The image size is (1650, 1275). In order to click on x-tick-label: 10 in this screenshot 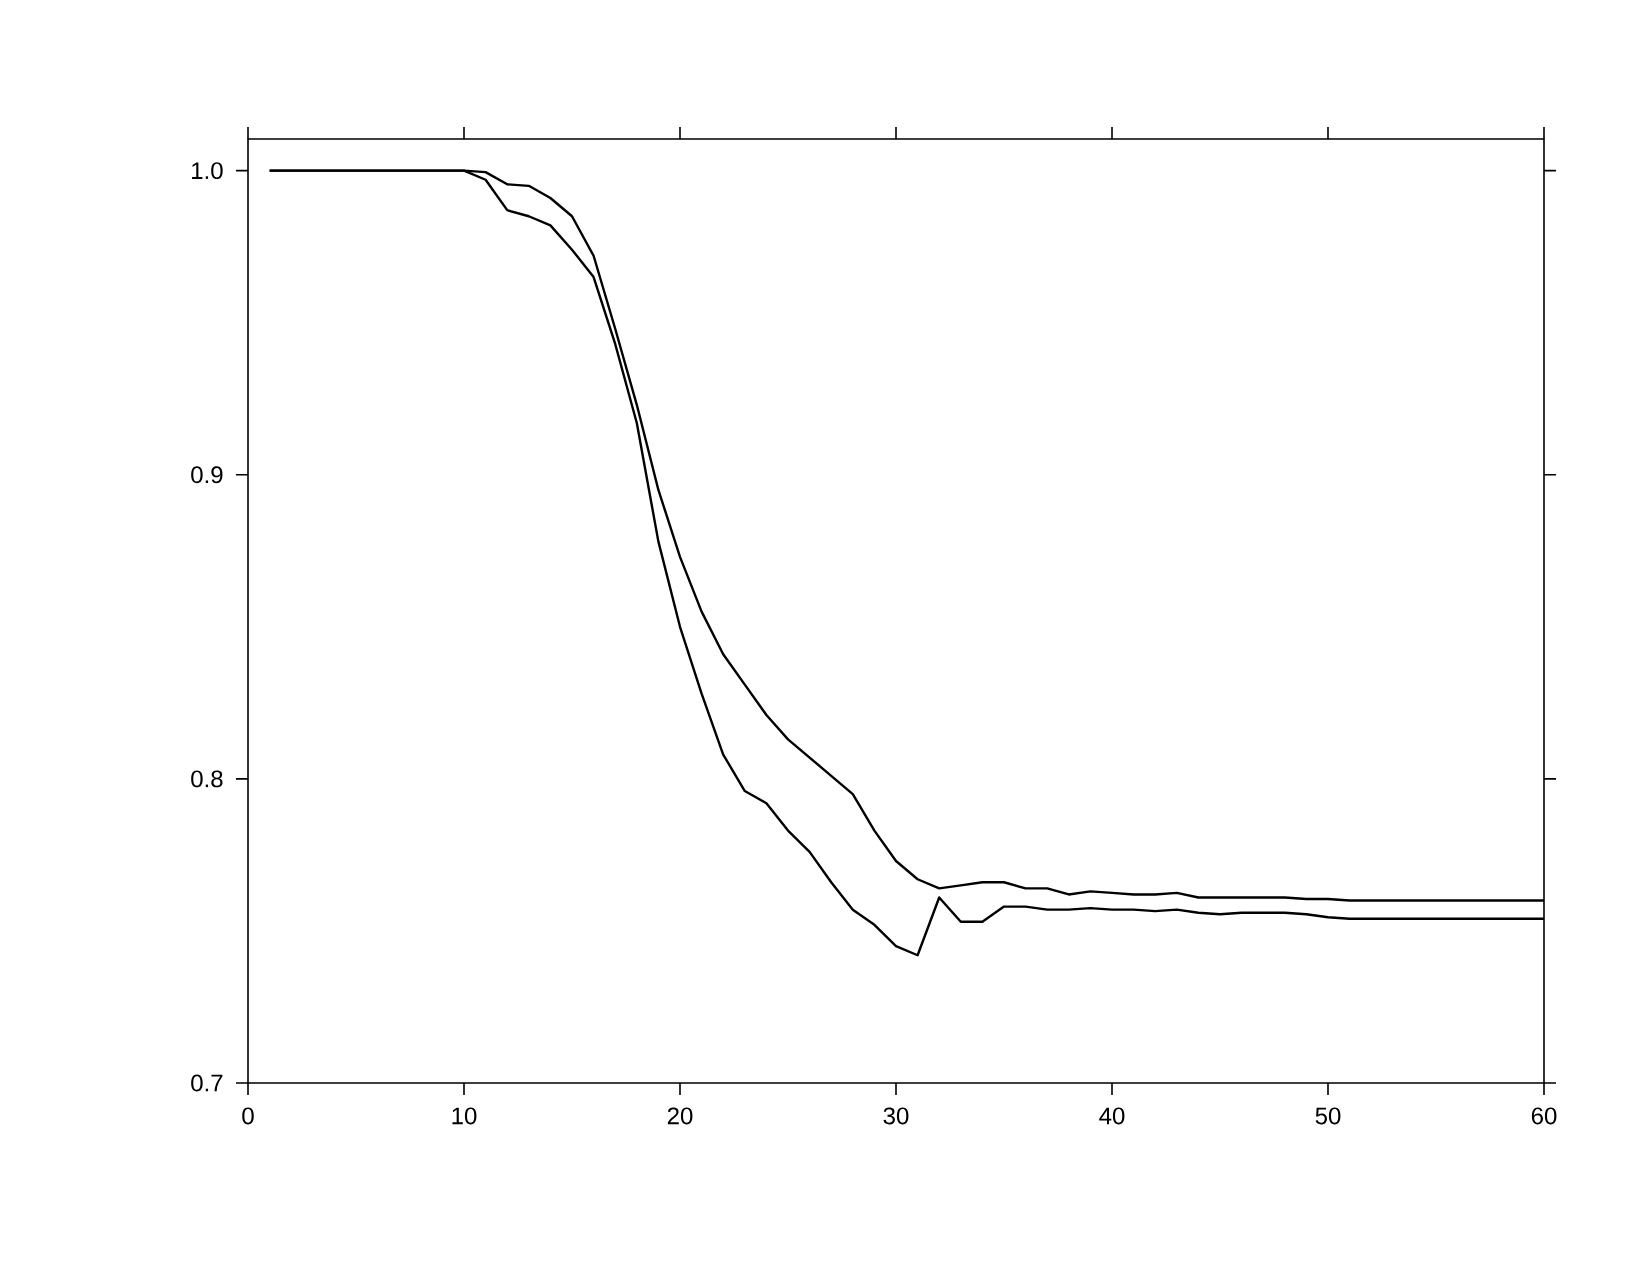, I will do `click(464, 1116)`.